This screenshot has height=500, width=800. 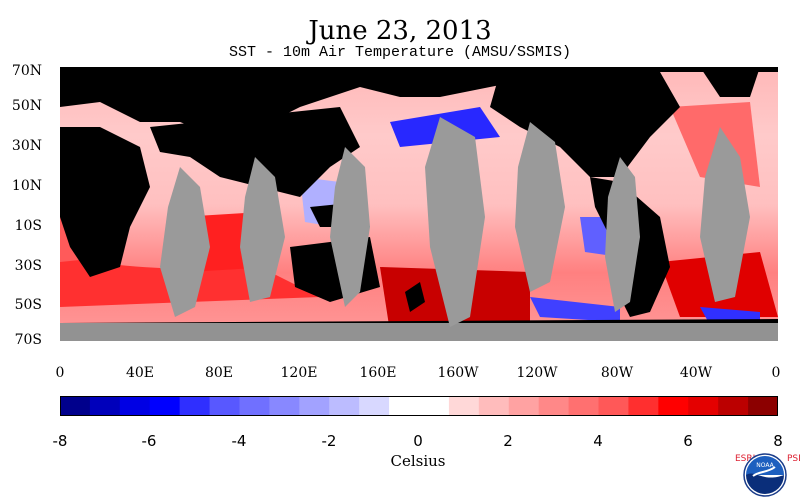 What do you see at coordinates (400, 31) in the screenshot?
I see `map-title: June 23, 2013` at bounding box center [400, 31].